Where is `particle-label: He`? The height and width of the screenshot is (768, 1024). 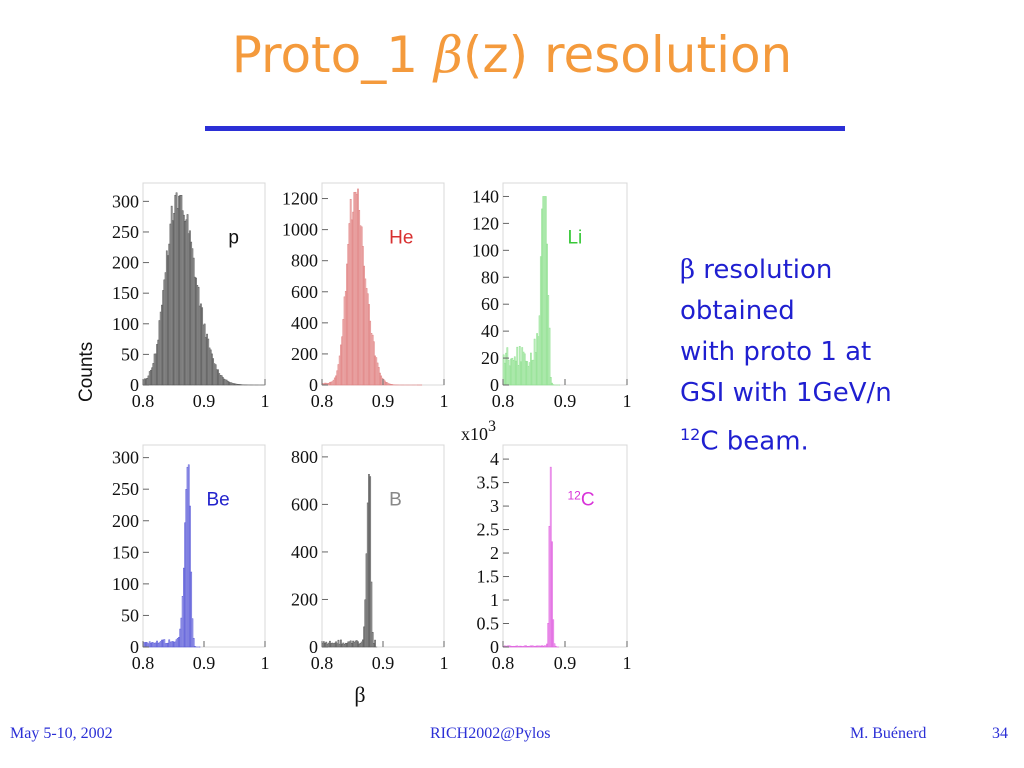
particle-label: He is located at coordinates (401, 238).